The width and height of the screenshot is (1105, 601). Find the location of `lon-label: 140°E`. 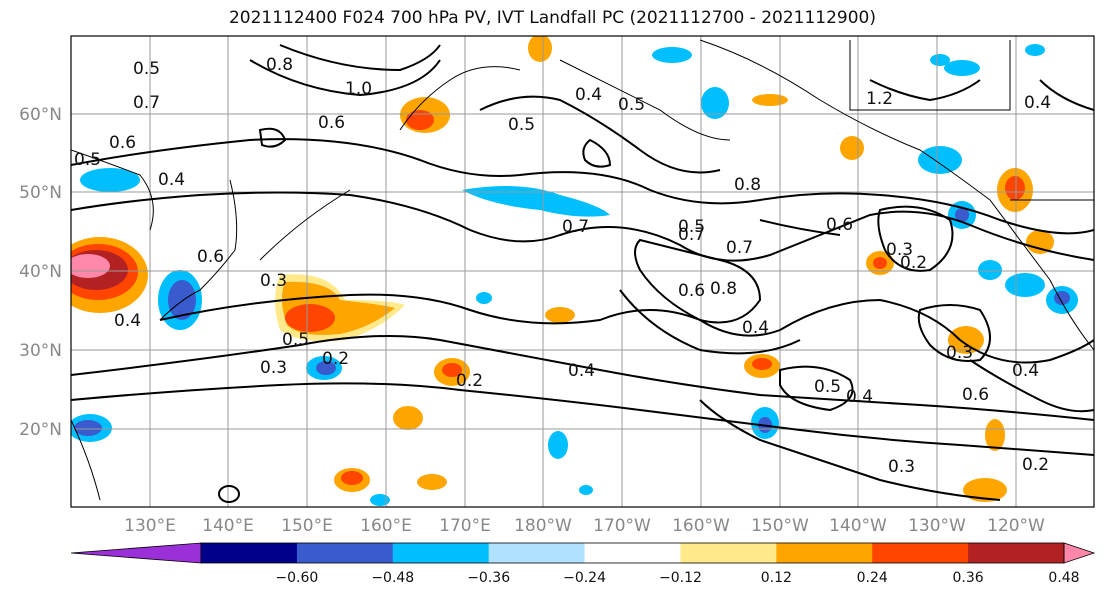

lon-label: 140°E is located at coordinates (228, 526).